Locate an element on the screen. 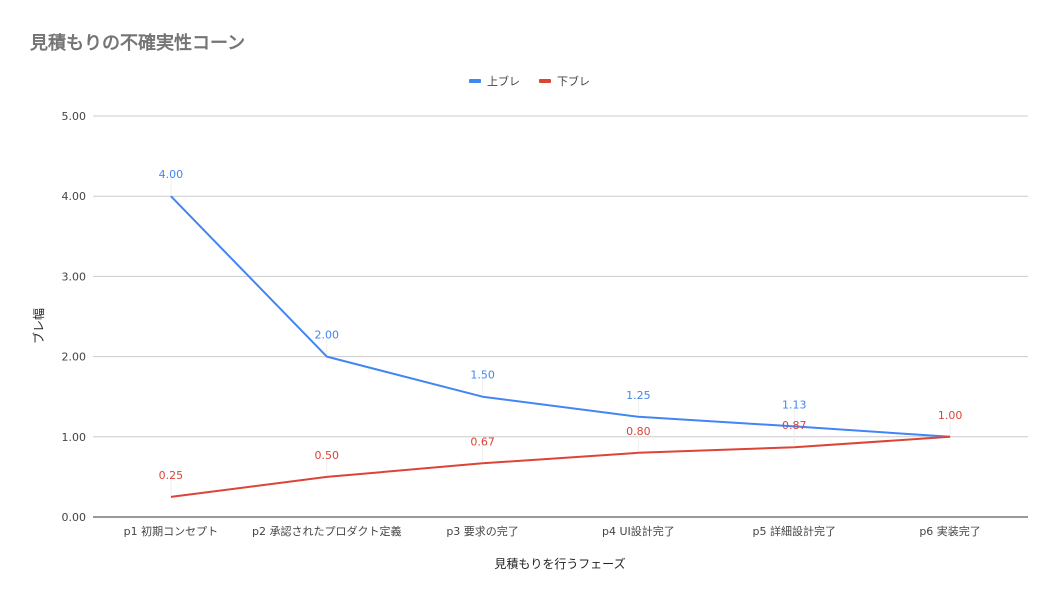 Image resolution: width=1058 pixels, height=601 pixels. legend-label: 上ブレ is located at coordinates (503, 81).